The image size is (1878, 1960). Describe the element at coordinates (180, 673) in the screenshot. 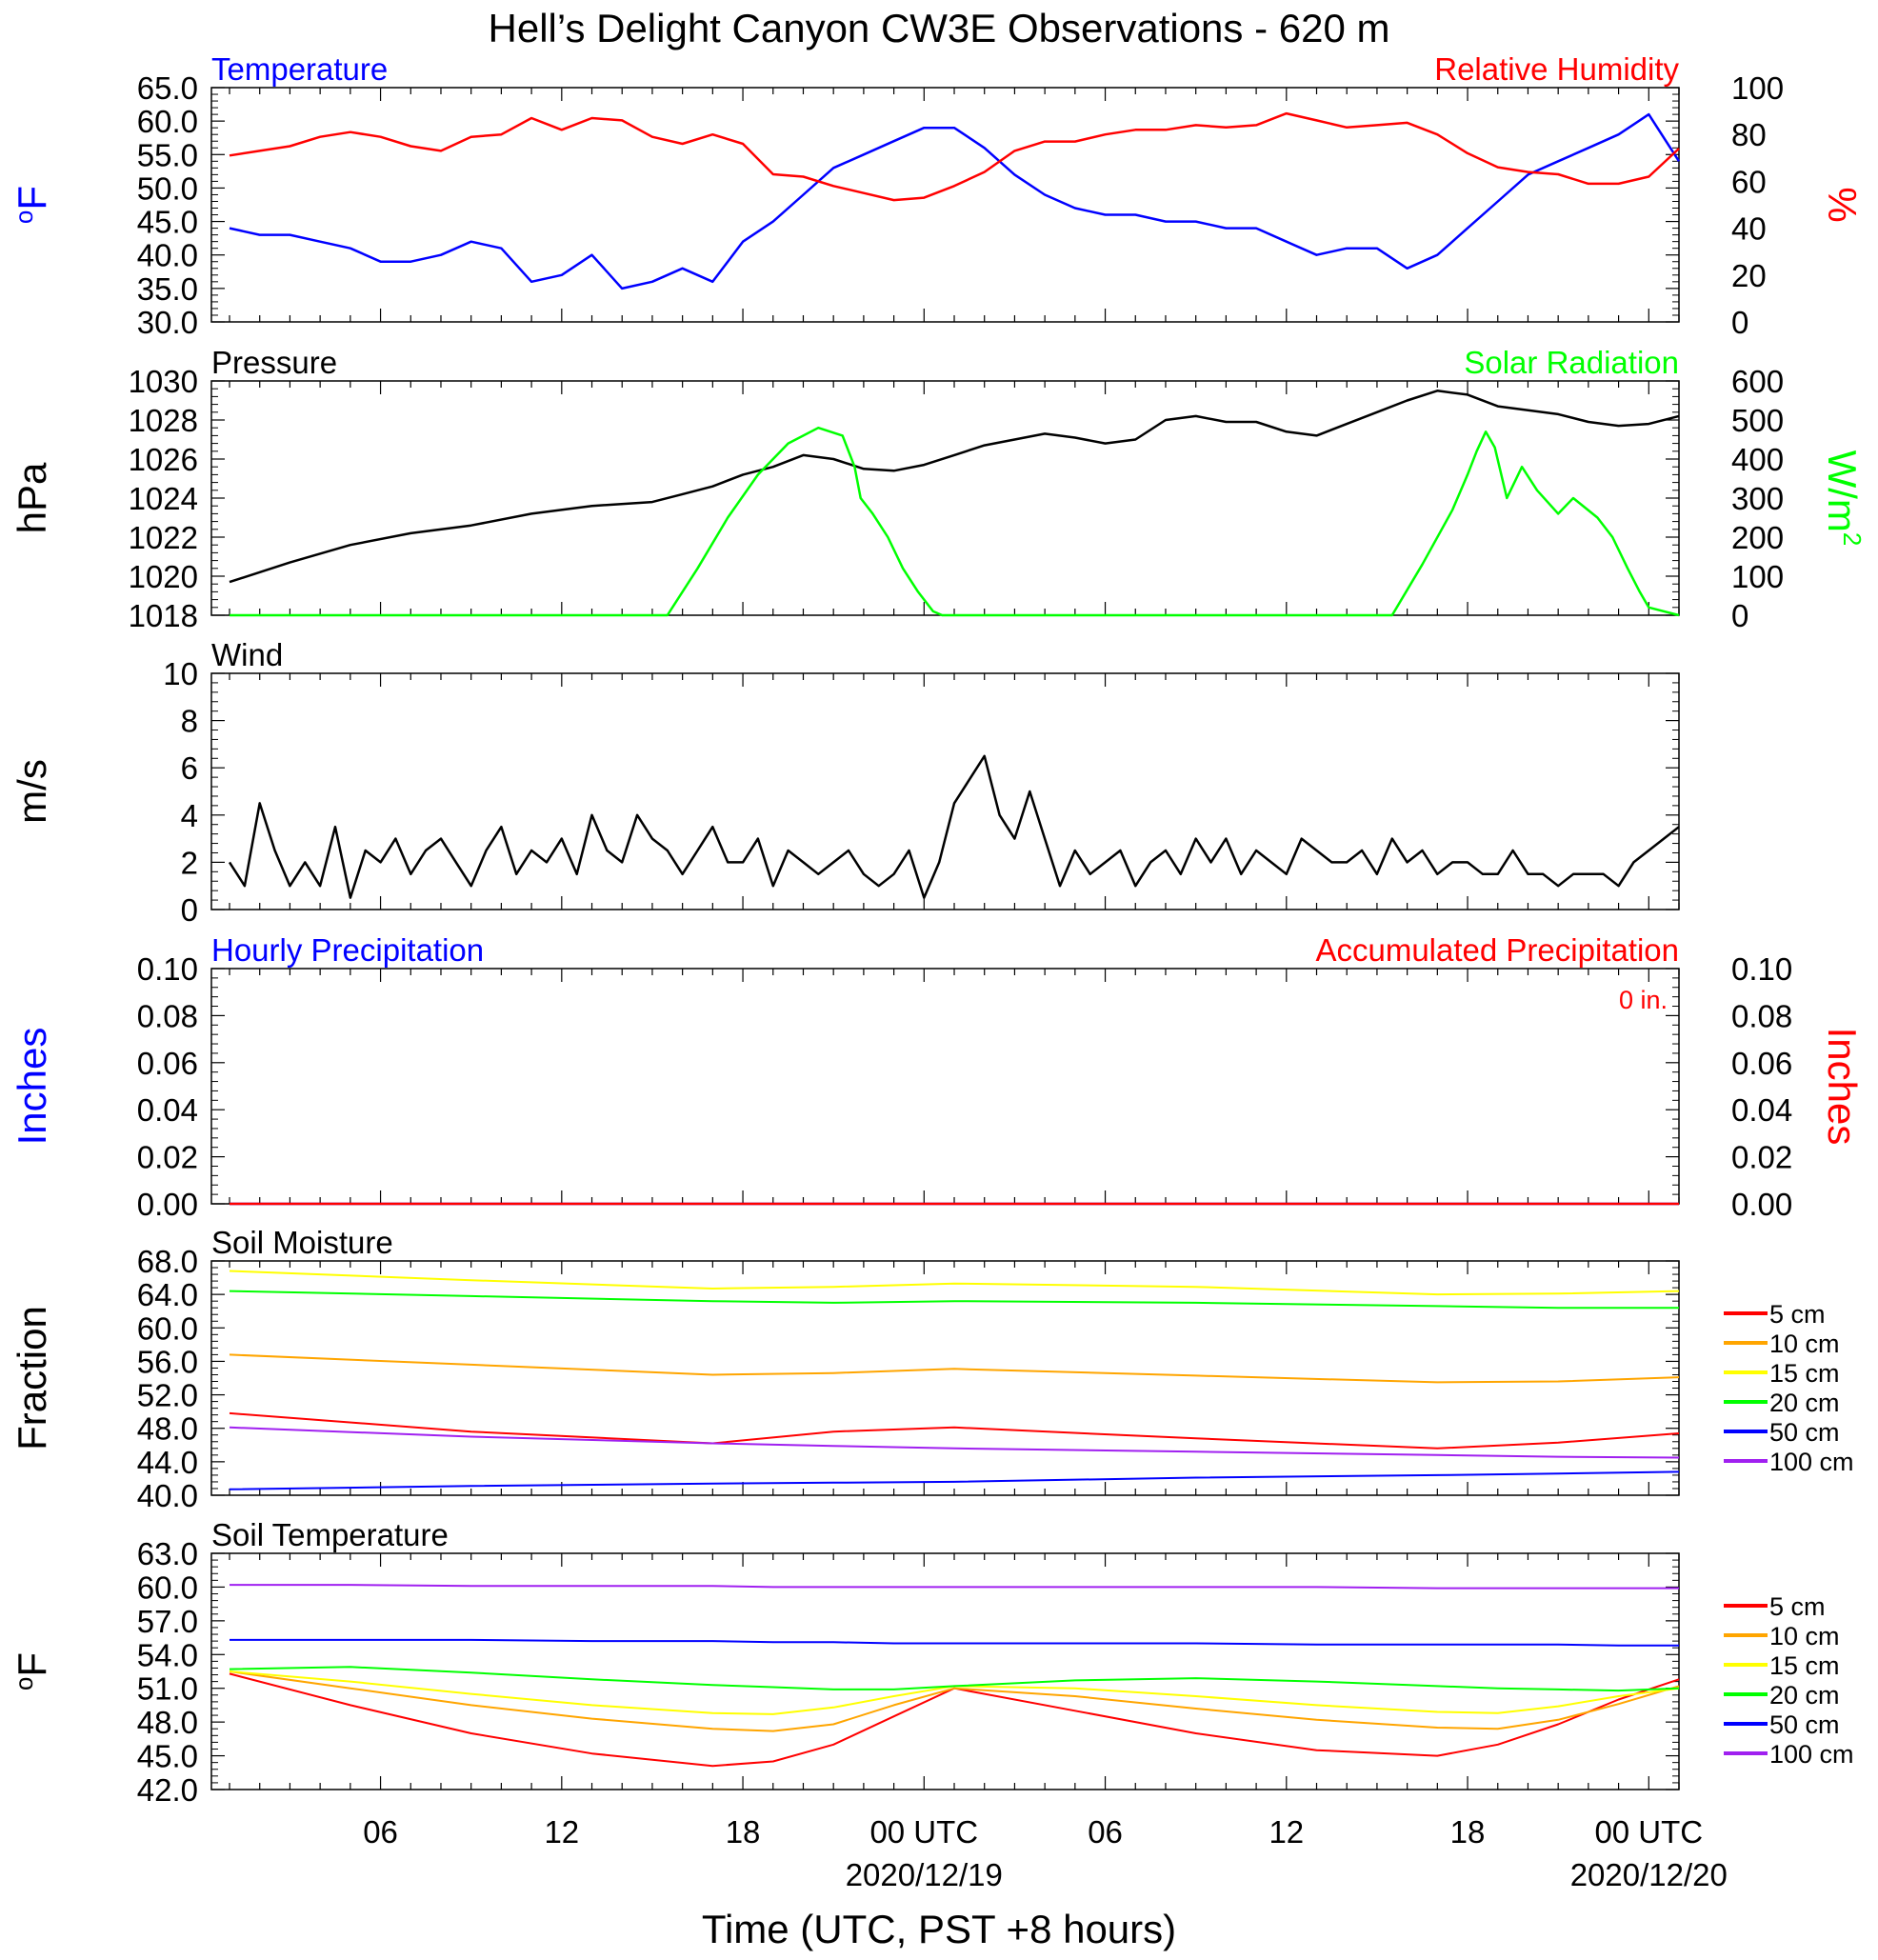

I see `ytick-label-left: 10` at that location.